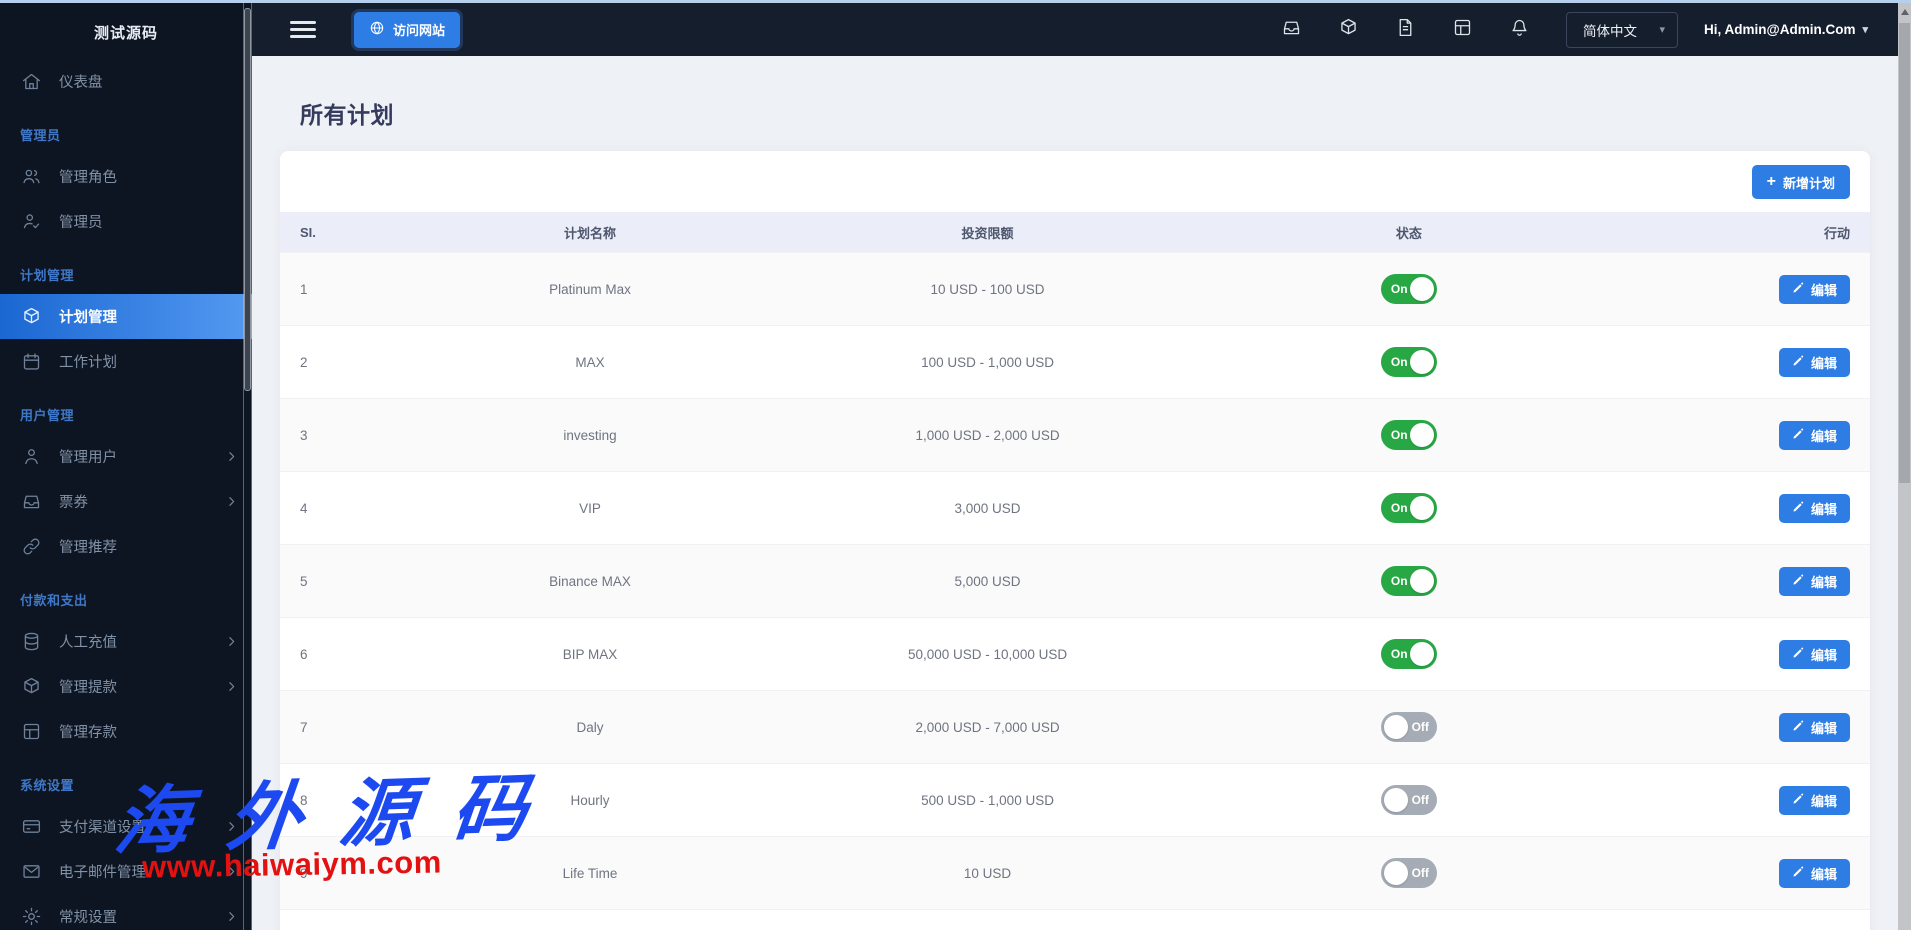 Image resolution: width=1911 pixels, height=930 pixels. Describe the element at coordinates (304, 727) in the screenshot. I see `cell-si: 7` at that location.